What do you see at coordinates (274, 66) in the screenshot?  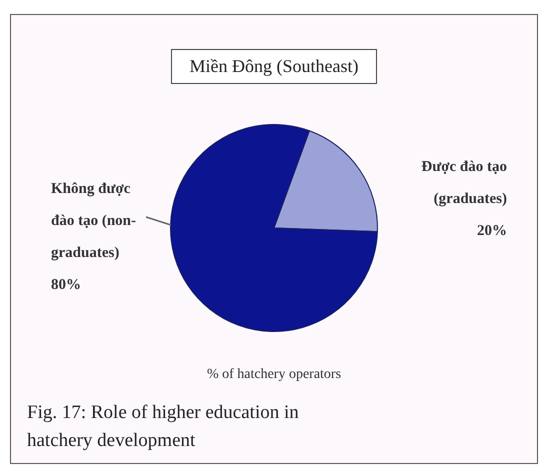 I see `chart-title: Miền Đông (Southeast)` at bounding box center [274, 66].